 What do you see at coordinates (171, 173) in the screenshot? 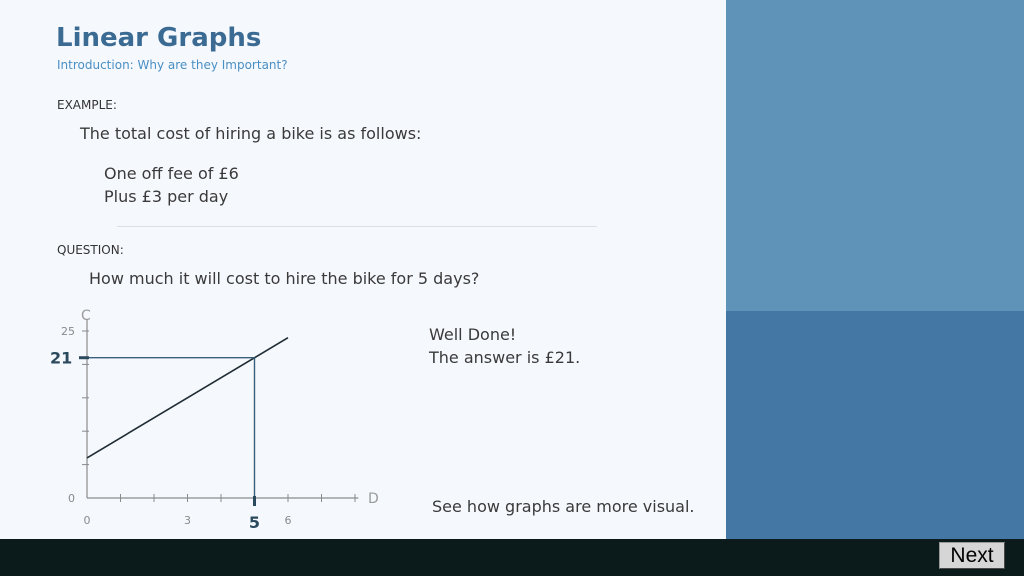
I see `example-line-fee: One off fee of £6` at bounding box center [171, 173].